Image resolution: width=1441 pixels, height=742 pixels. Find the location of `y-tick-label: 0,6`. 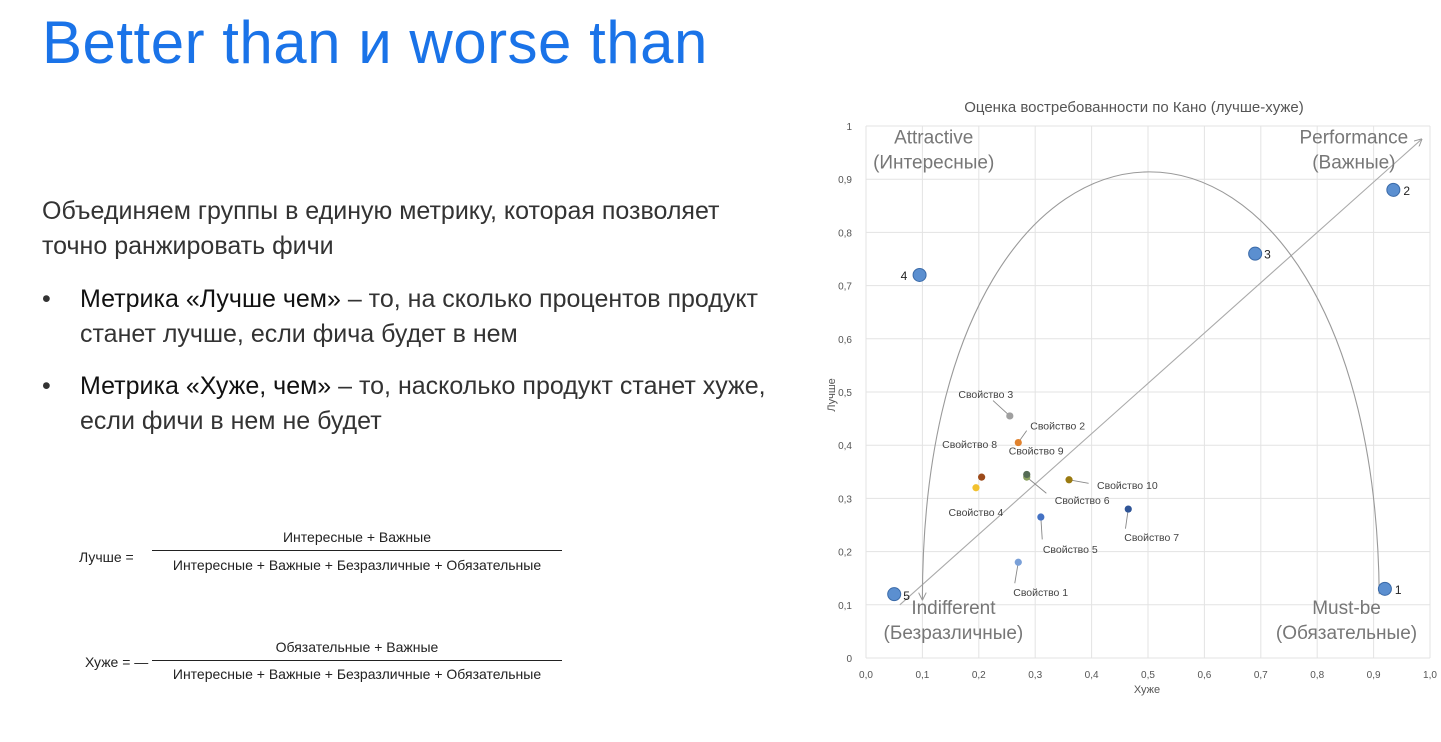

y-tick-label: 0,6 is located at coordinates (845, 340).